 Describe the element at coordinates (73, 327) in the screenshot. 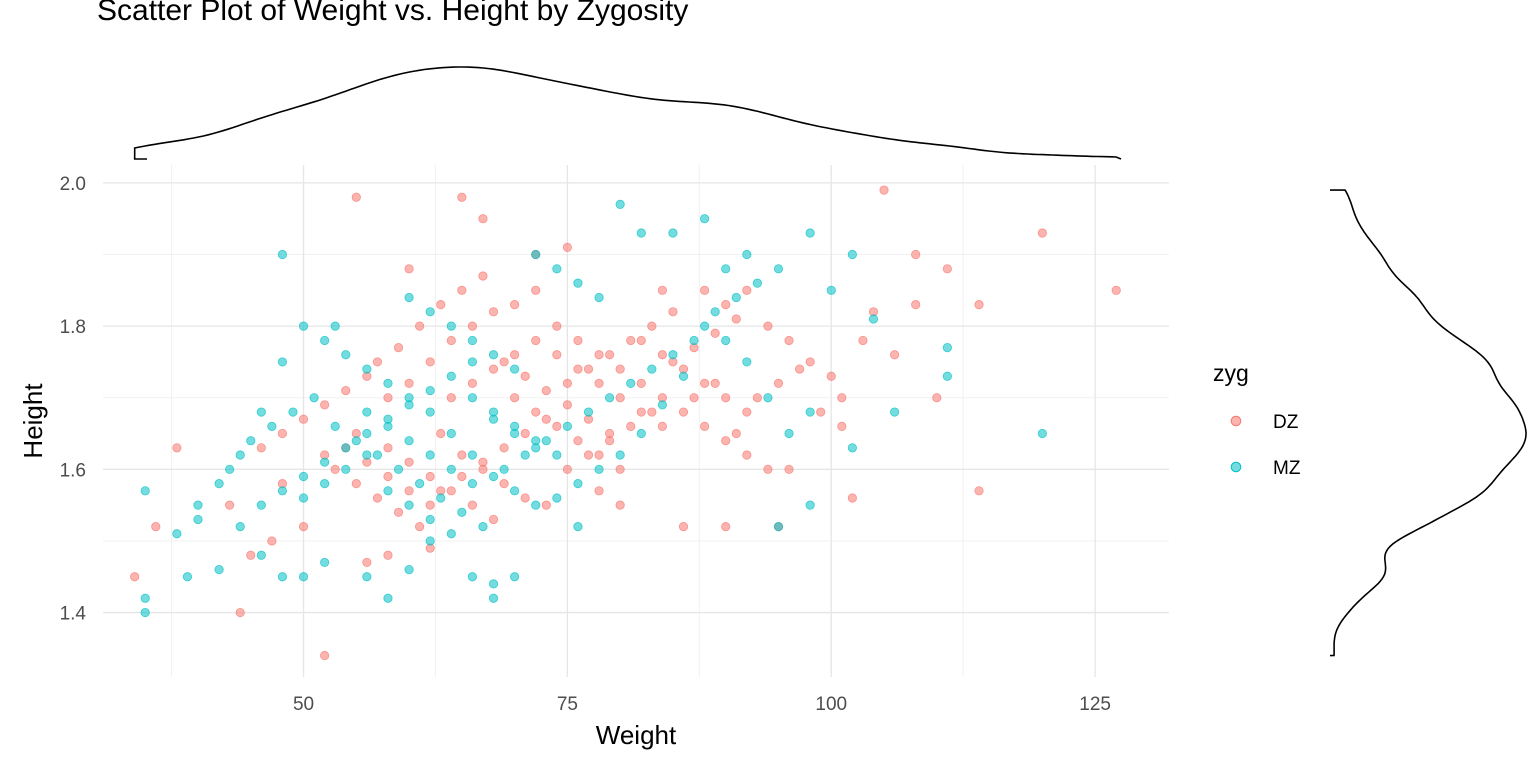

I see `y-tick-label: 1.8` at that location.